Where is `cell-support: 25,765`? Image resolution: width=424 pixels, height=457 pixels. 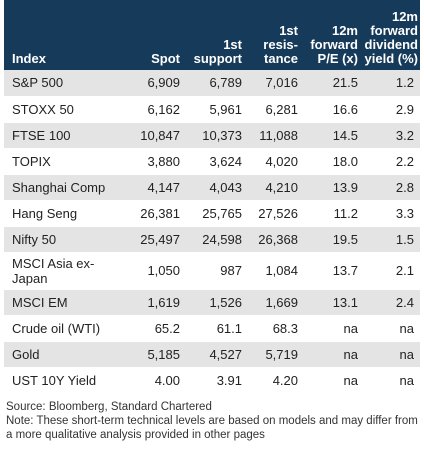
cell-support: 25,765 is located at coordinates (213, 213).